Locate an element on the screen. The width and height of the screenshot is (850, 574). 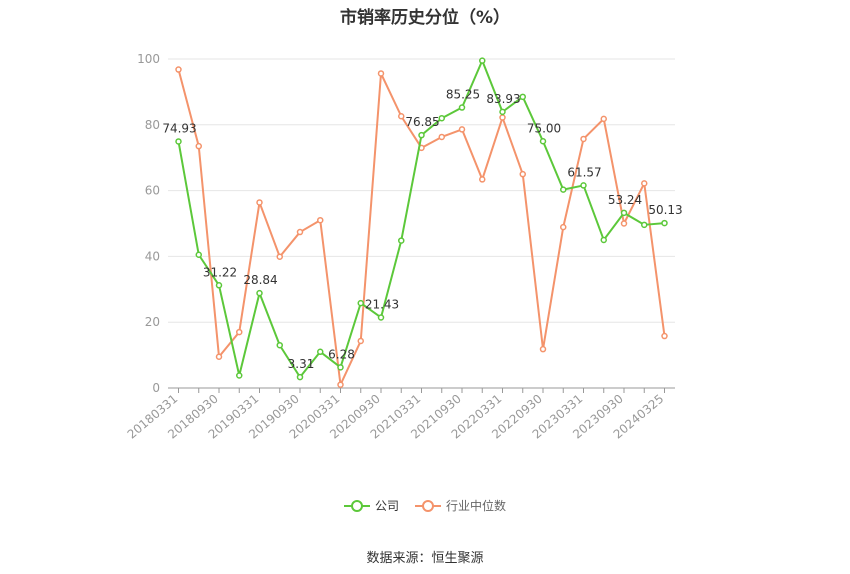
legend-label-industry-median: 行业中位数 is located at coordinates (476, 506).